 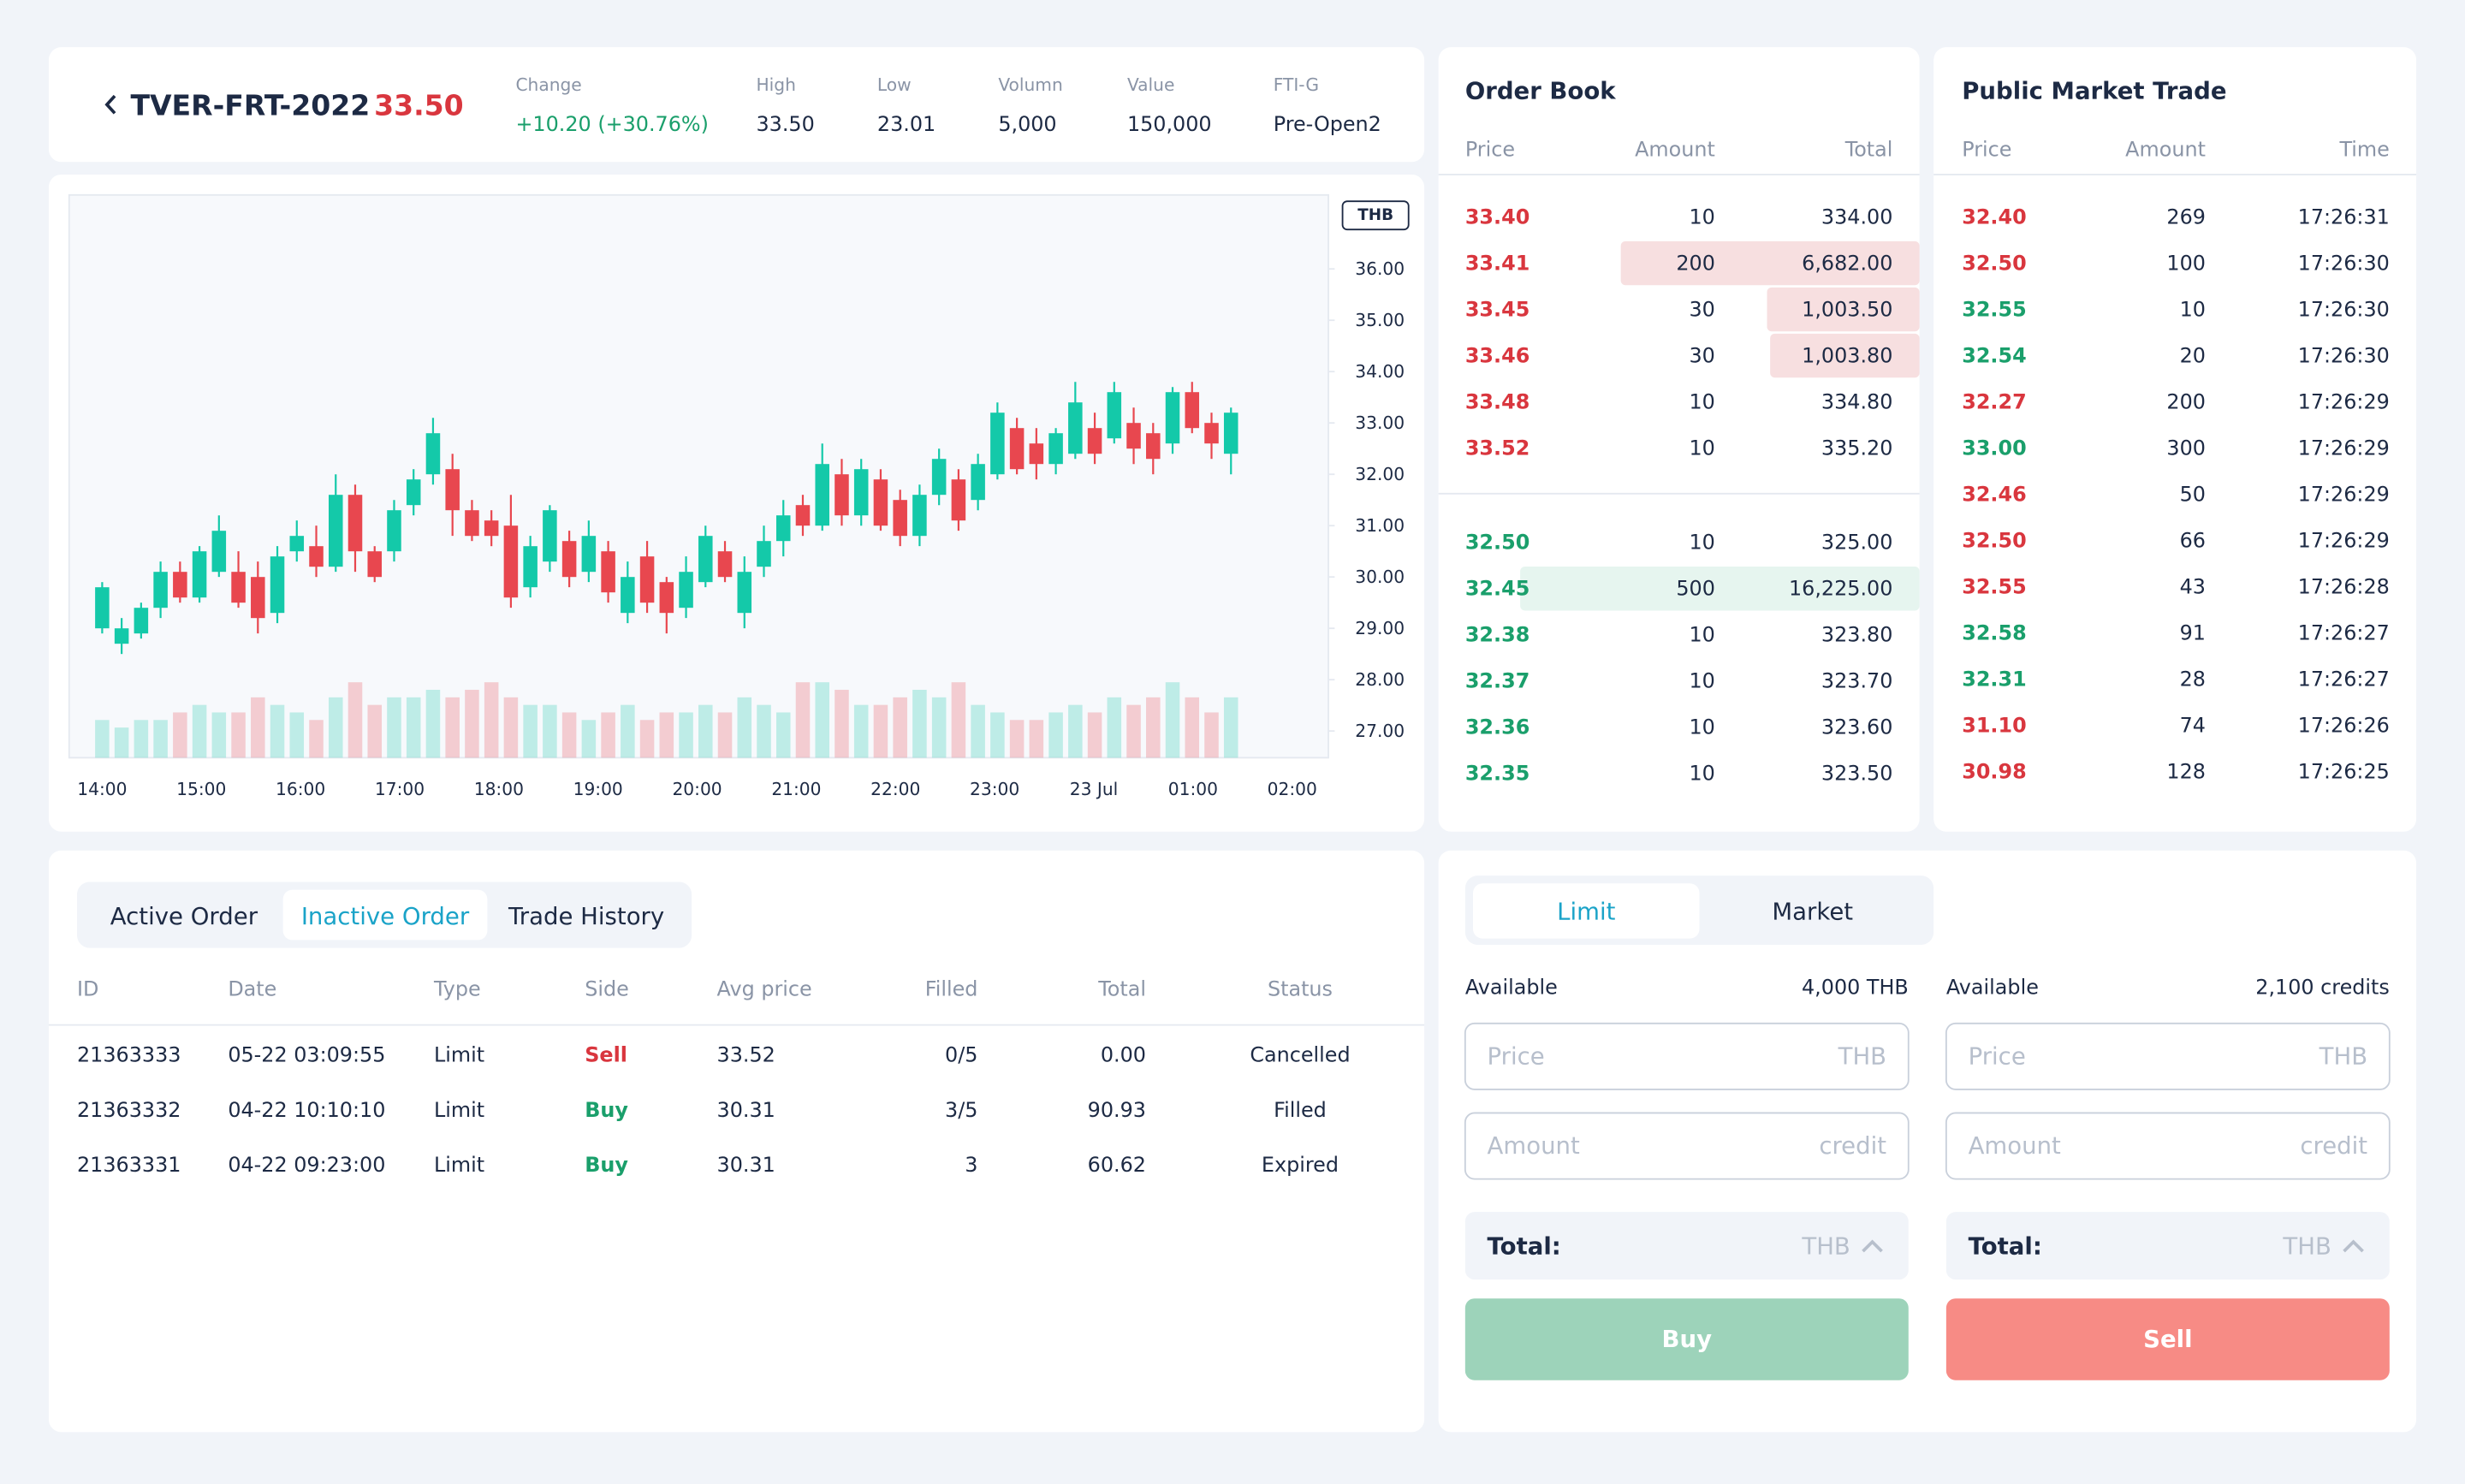 What do you see at coordinates (785, 124) in the screenshot?
I see `stat-value: 33.50` at bounding box center [785, 124].